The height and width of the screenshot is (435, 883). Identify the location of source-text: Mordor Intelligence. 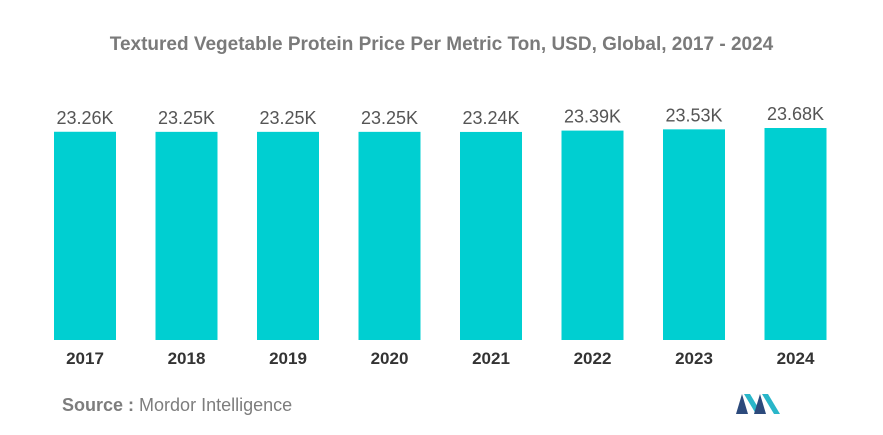
(216, 405).